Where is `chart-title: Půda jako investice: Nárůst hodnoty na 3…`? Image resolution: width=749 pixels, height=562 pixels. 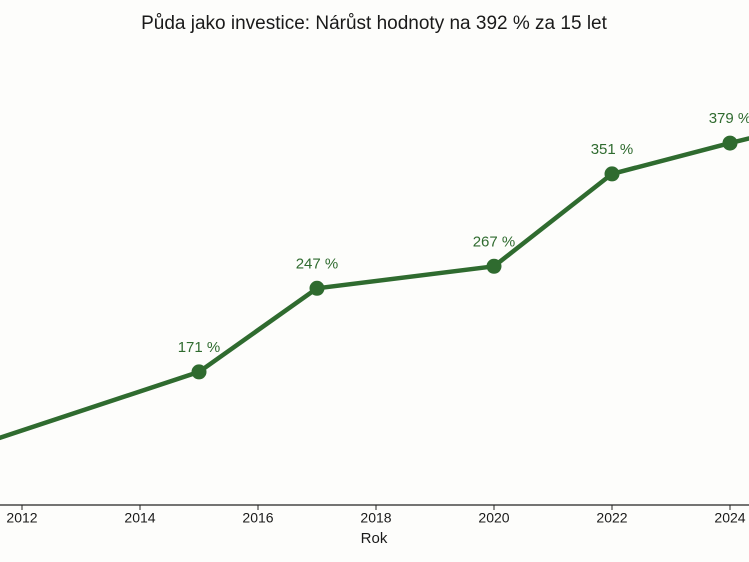 chart-title: Půda jako investice: Nárůst hodnoty na 3… is located at coordinates (374, 23).